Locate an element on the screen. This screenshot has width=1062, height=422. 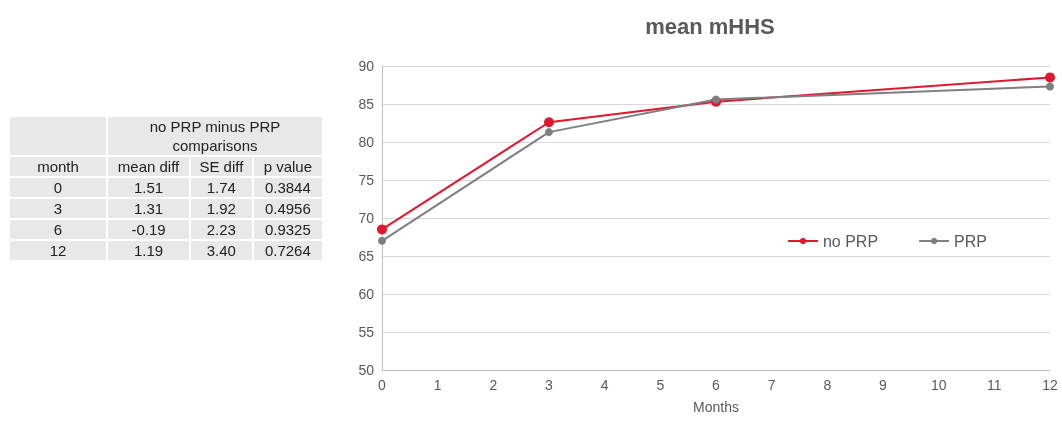
text: 1.19 is located at coordinates (148, 250).